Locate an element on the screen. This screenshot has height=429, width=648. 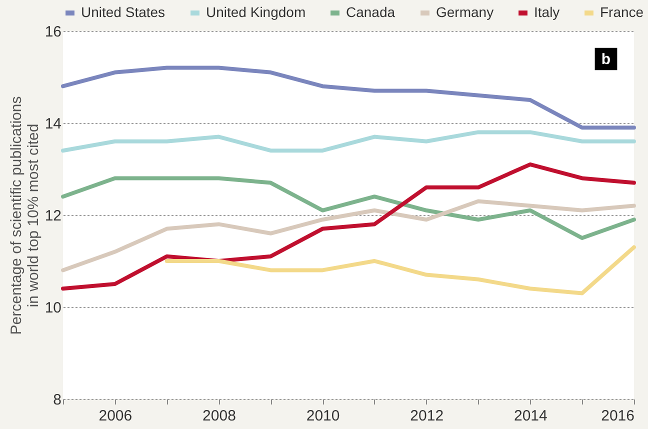
annotation: b is located at coordinates (606, 59).